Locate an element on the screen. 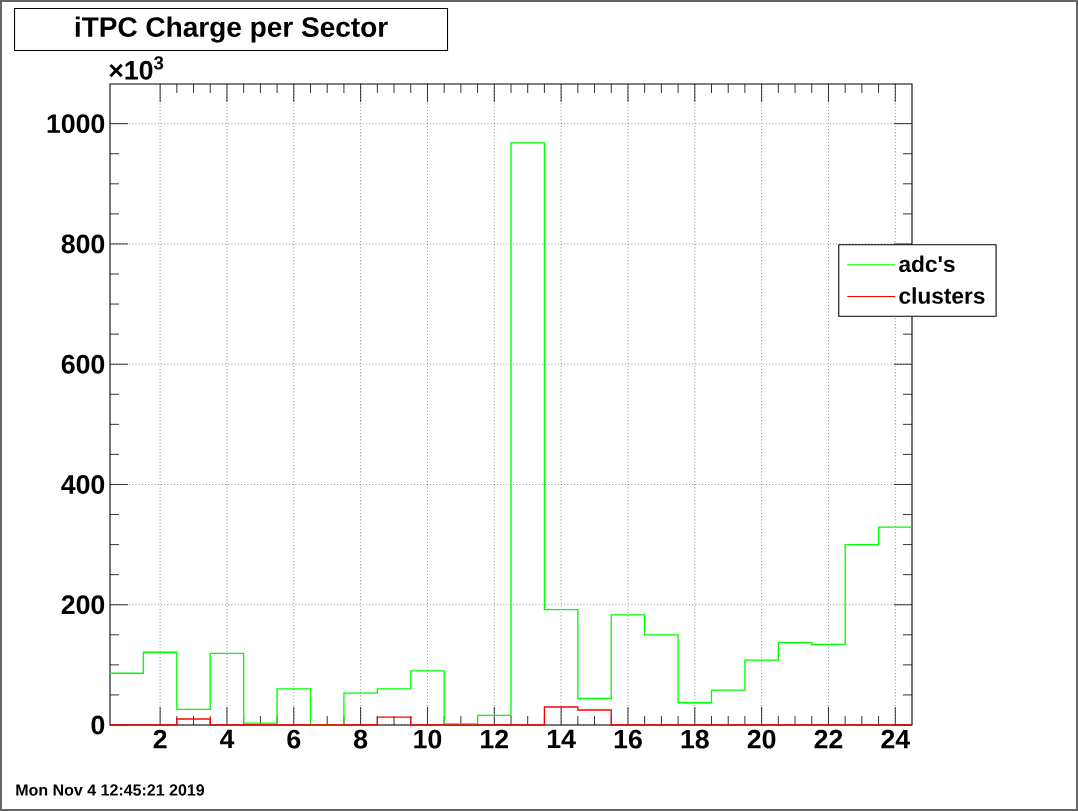  x-tick-label: 24 is located at coordinates (895, 739).